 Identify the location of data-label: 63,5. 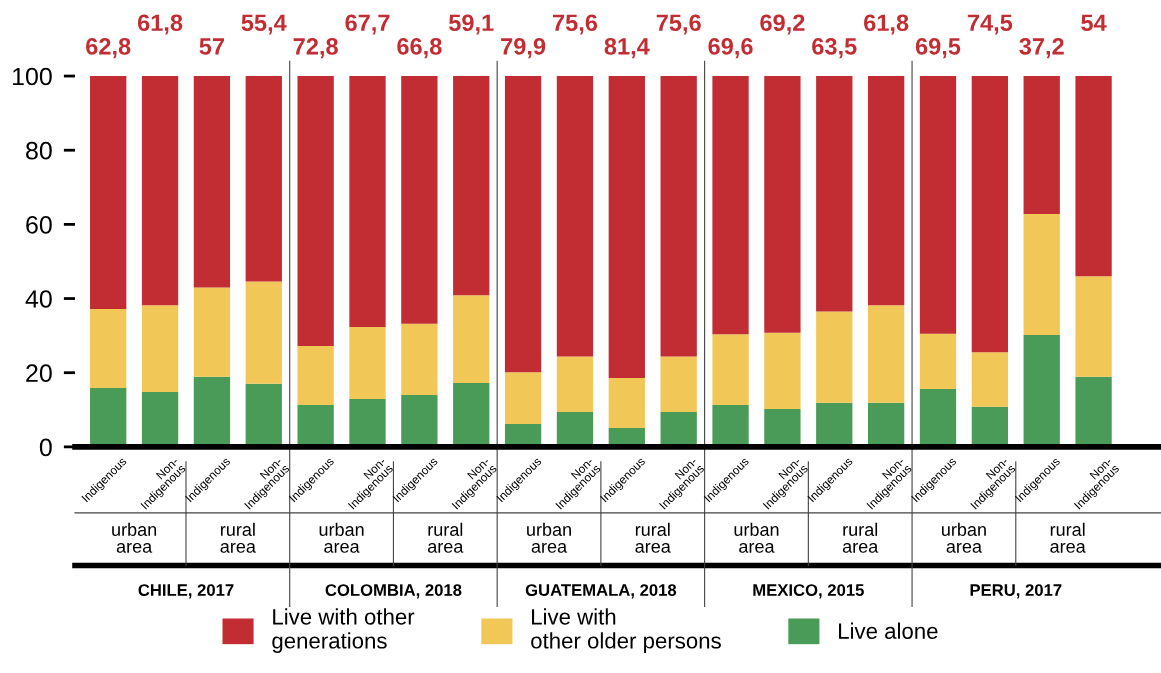
(834, 48).